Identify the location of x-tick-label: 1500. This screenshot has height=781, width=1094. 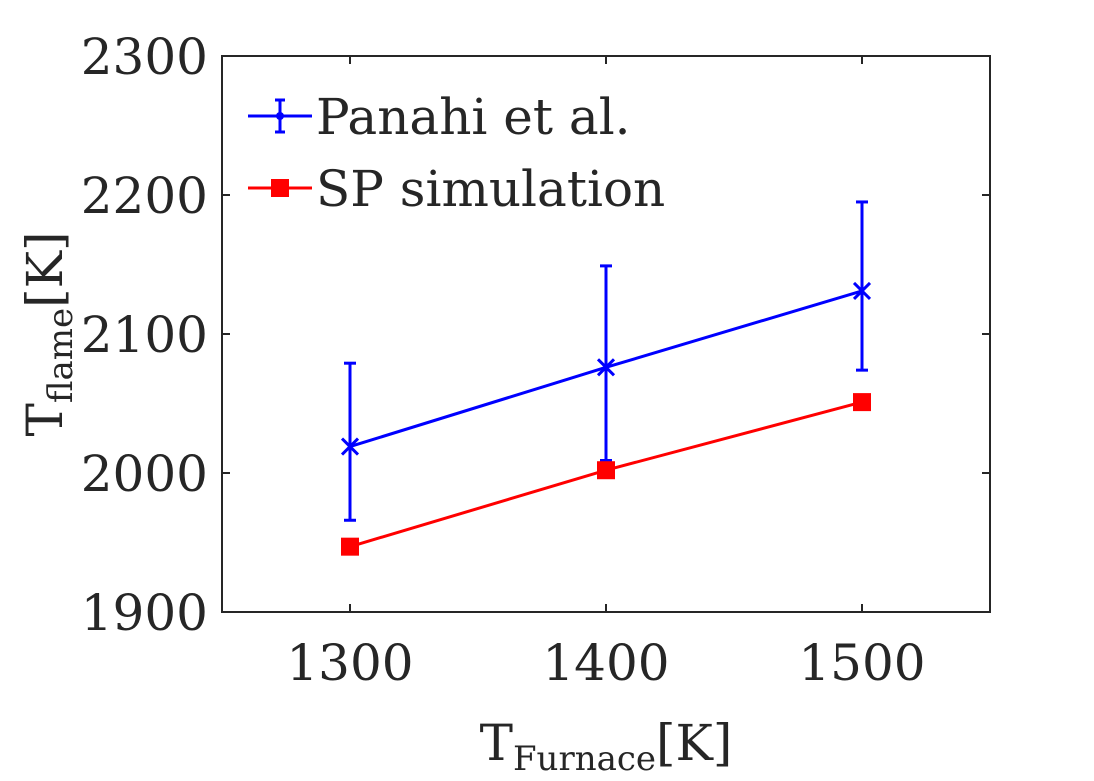
(861, 663).